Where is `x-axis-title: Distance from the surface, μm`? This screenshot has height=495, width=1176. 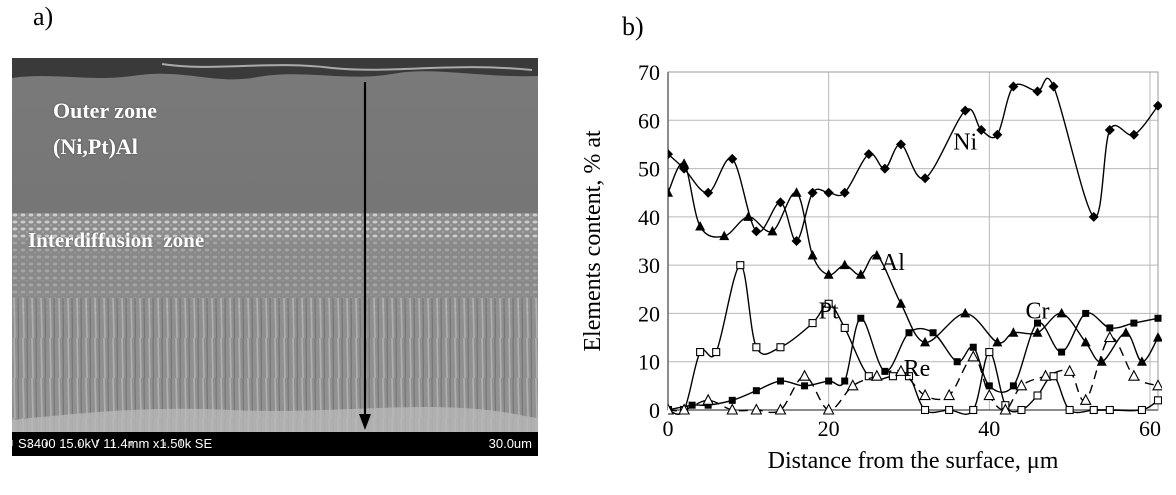 x-axis-title: Distance from the surface, μm is located at coordinates (913, 461).